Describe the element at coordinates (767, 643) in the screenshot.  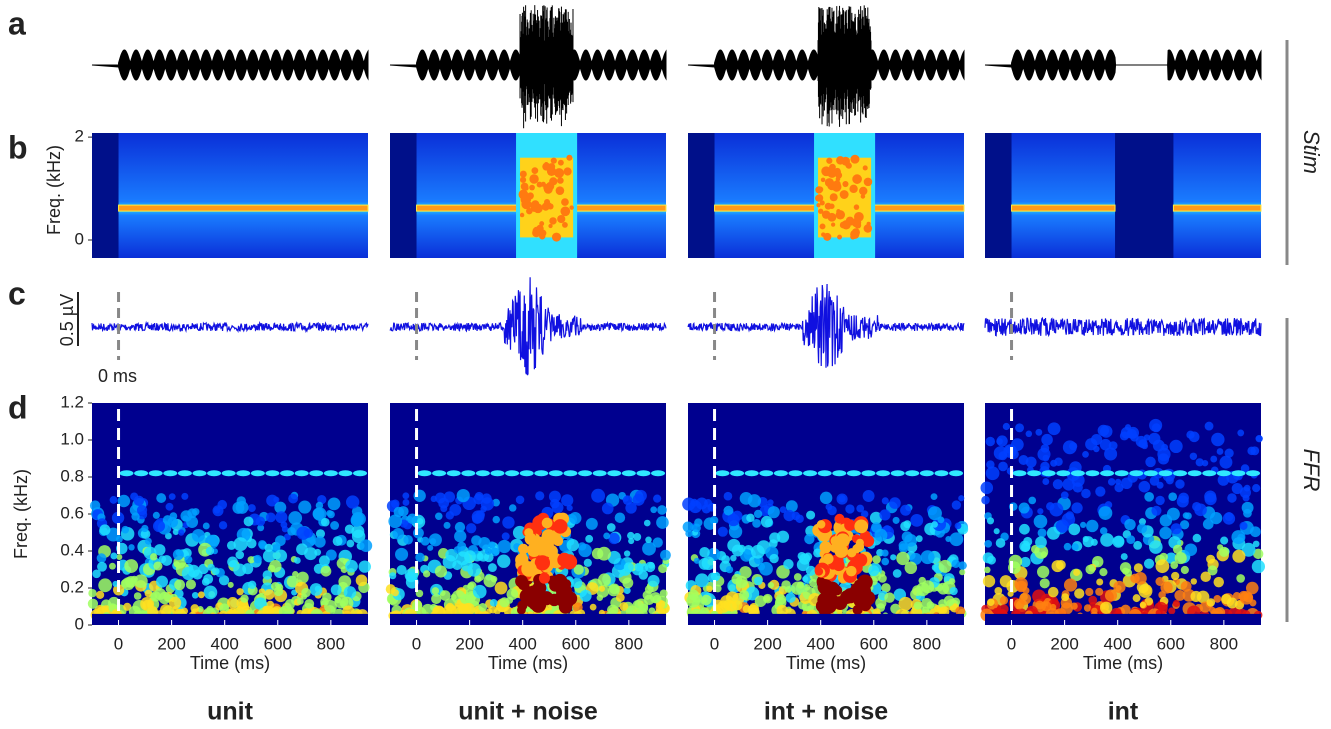
I see `x-tick-label: 200` at that location.